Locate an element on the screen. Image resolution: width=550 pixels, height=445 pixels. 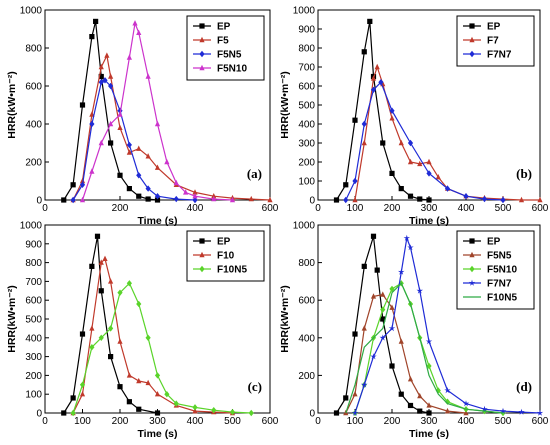
y-tick-label: 400 is located at coordinates (306, 125).